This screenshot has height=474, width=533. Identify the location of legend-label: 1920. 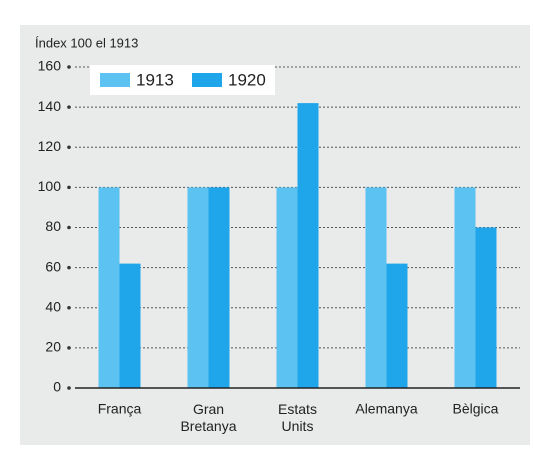
(247, 79).